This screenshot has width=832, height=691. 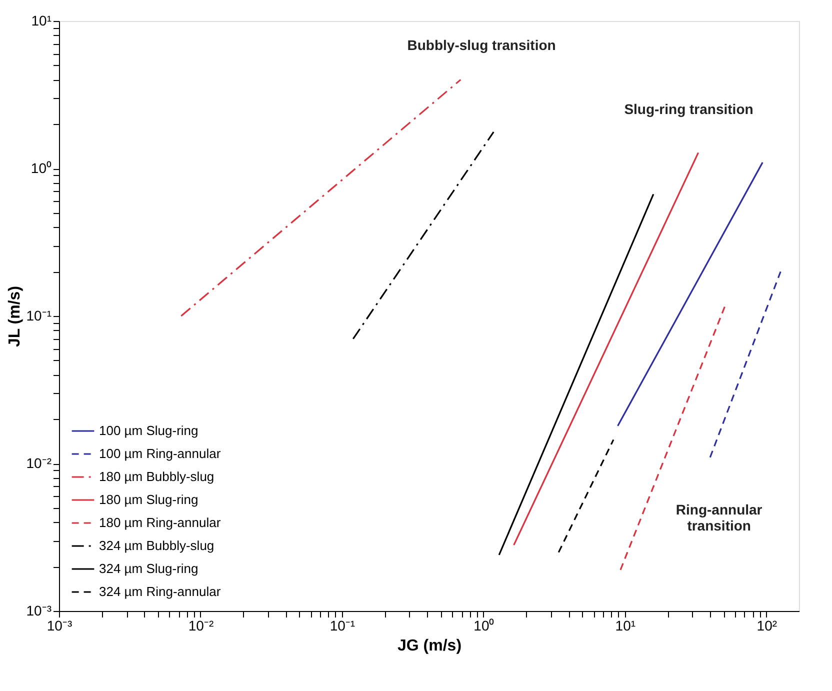 I want to click on legend-label: 180 µm Slug-ring, so click(x=148, y=499).